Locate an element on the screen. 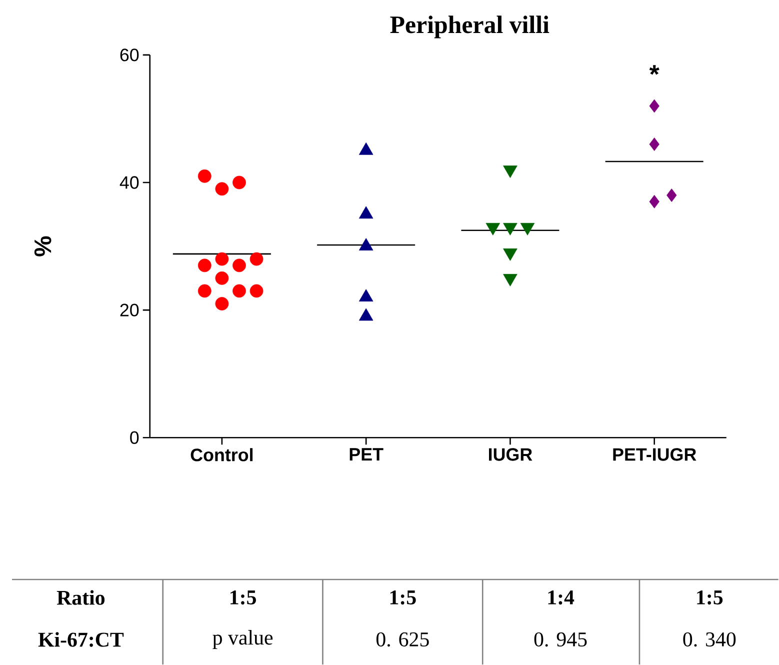  x-tick-label: PET is located at coordinates (367, 454).